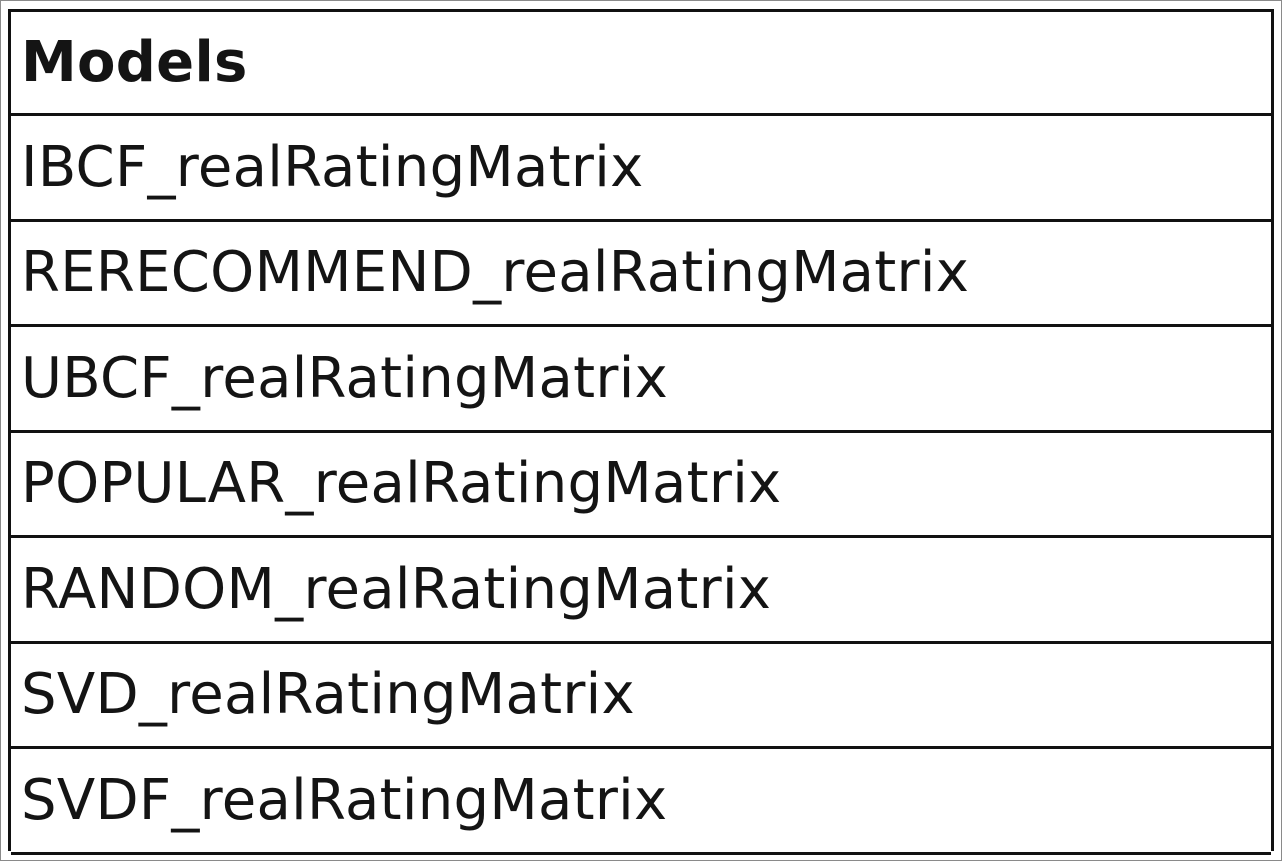  I want to click on table-row: RANDOM_realRatingMatrix, so click(641, 591).